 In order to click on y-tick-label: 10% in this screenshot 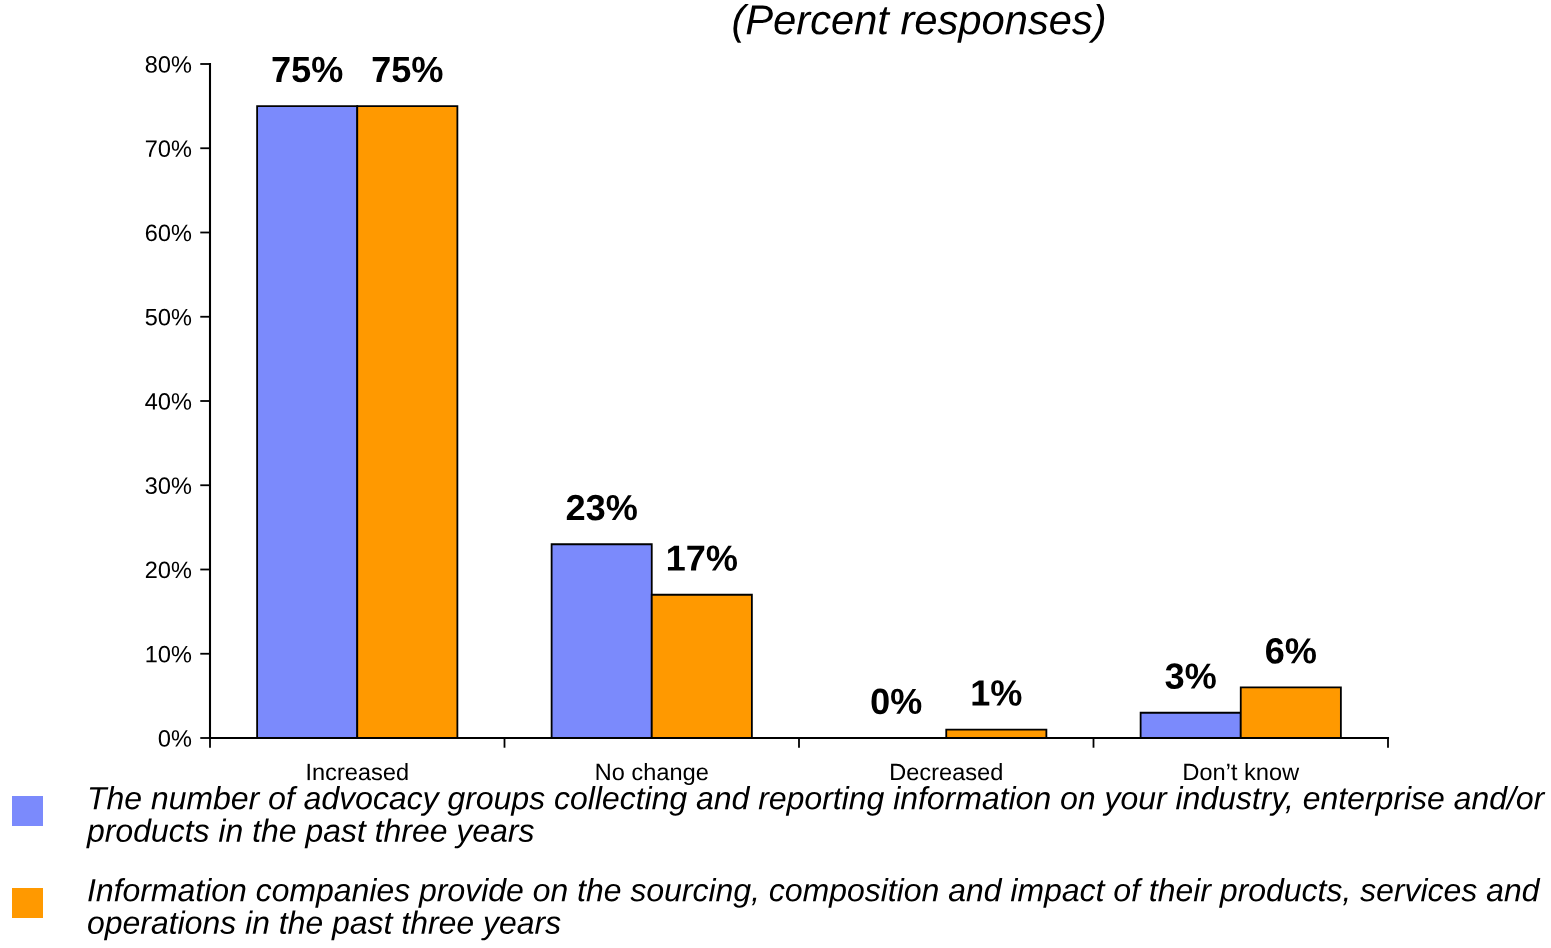, I will do `click(169, 654)`.